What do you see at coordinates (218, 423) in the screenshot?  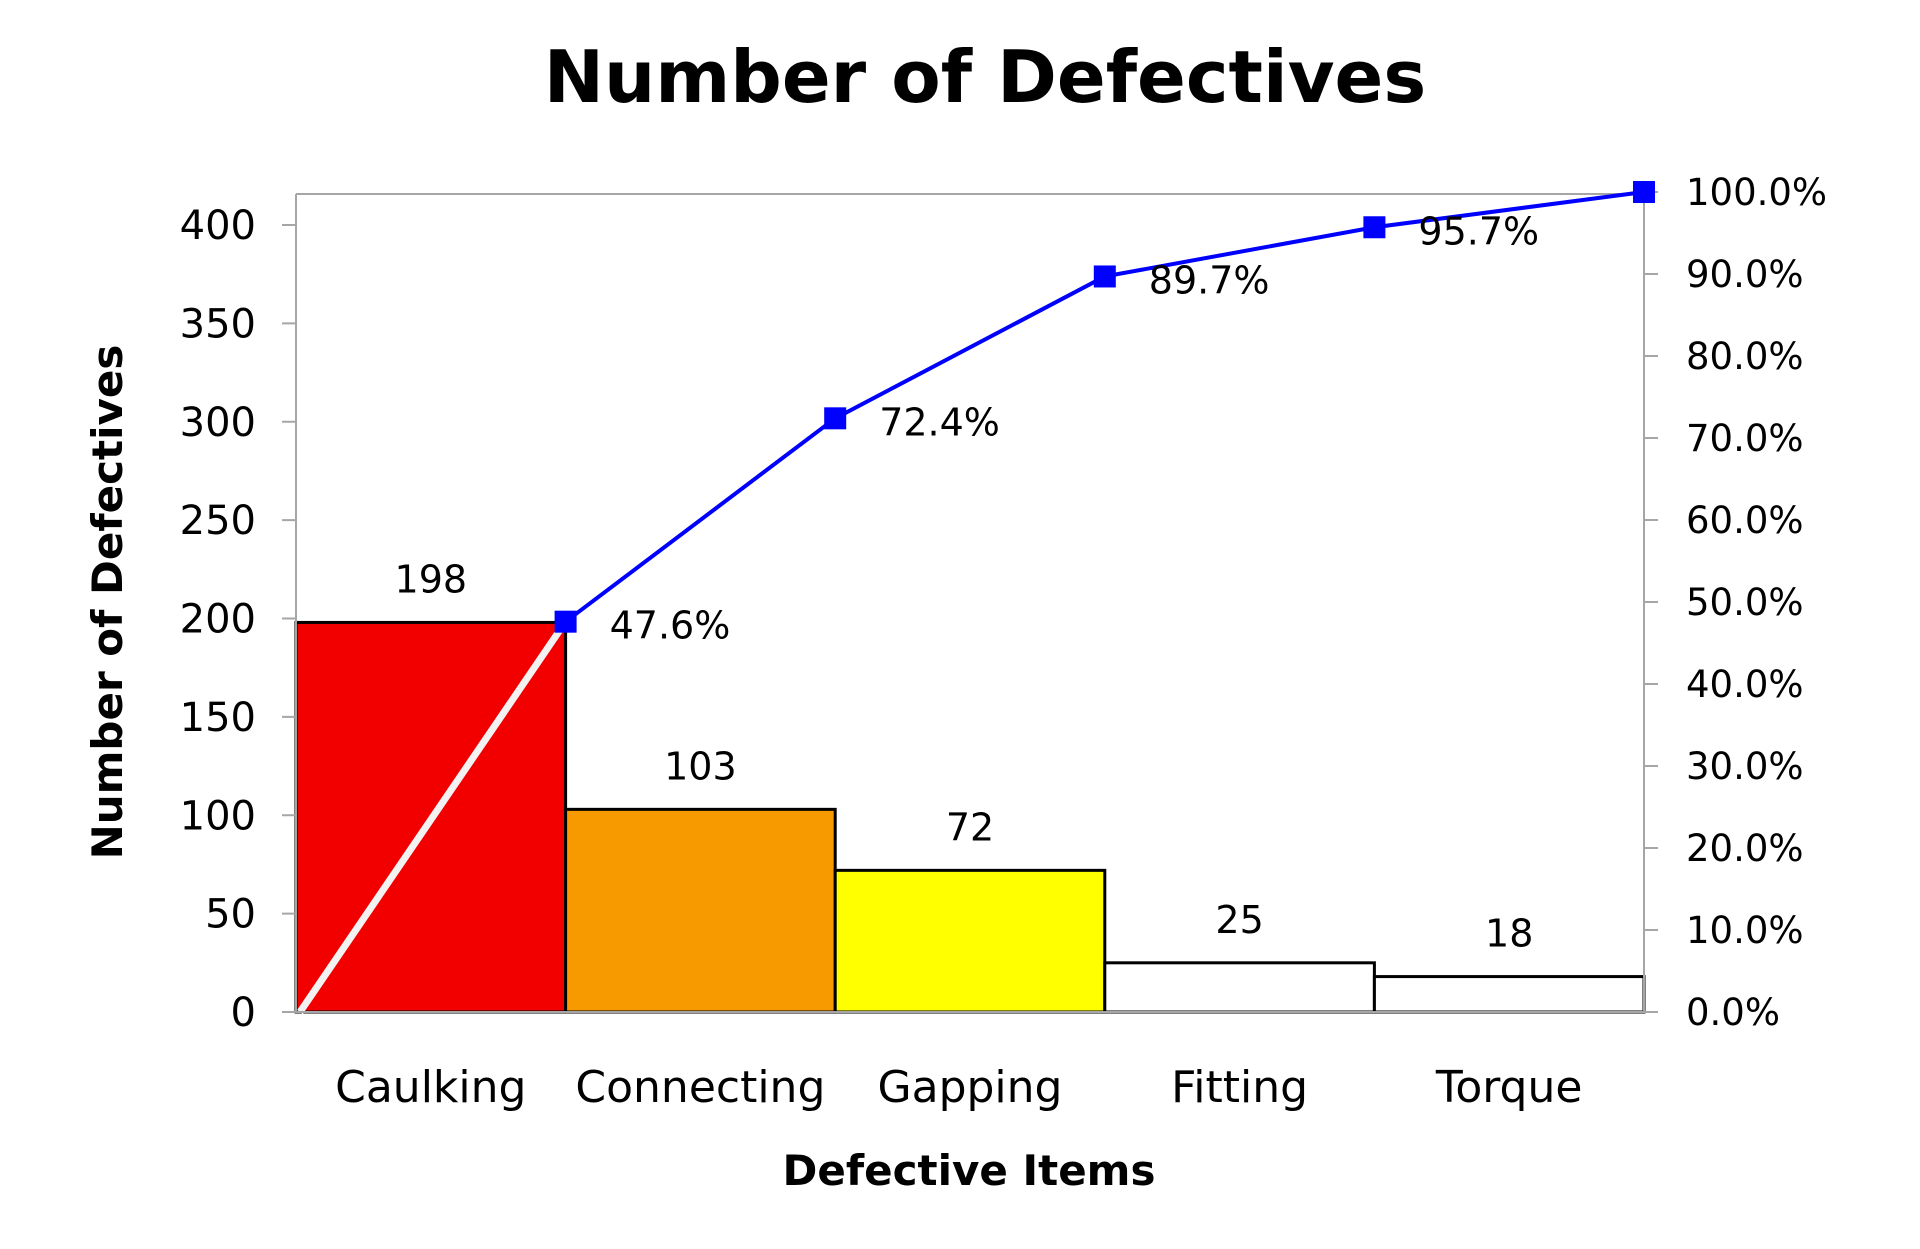 I see `y-tick-label: 300` at bounding box center [218, 423].